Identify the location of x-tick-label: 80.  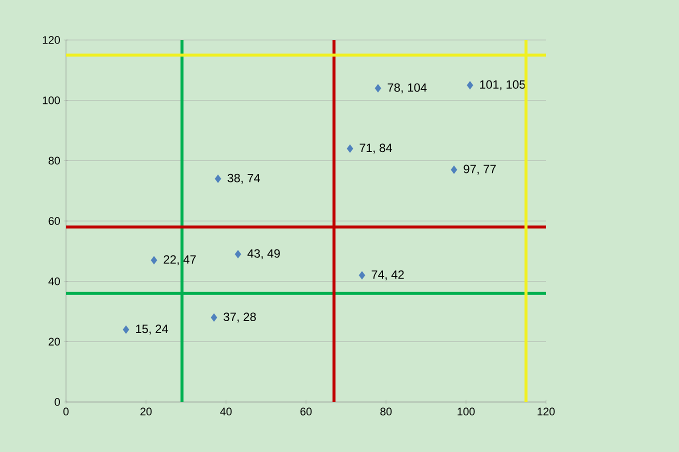
(386, 412).